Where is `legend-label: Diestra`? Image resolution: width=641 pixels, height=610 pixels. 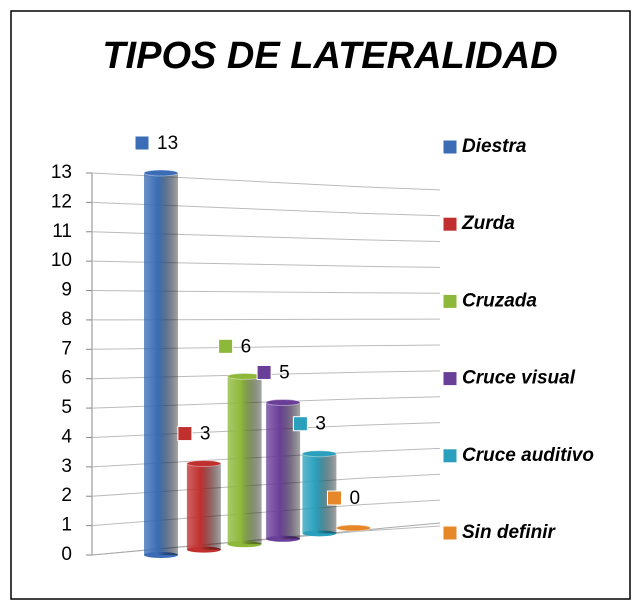
legend-label: Diestra is located at coordinates (494, 146).